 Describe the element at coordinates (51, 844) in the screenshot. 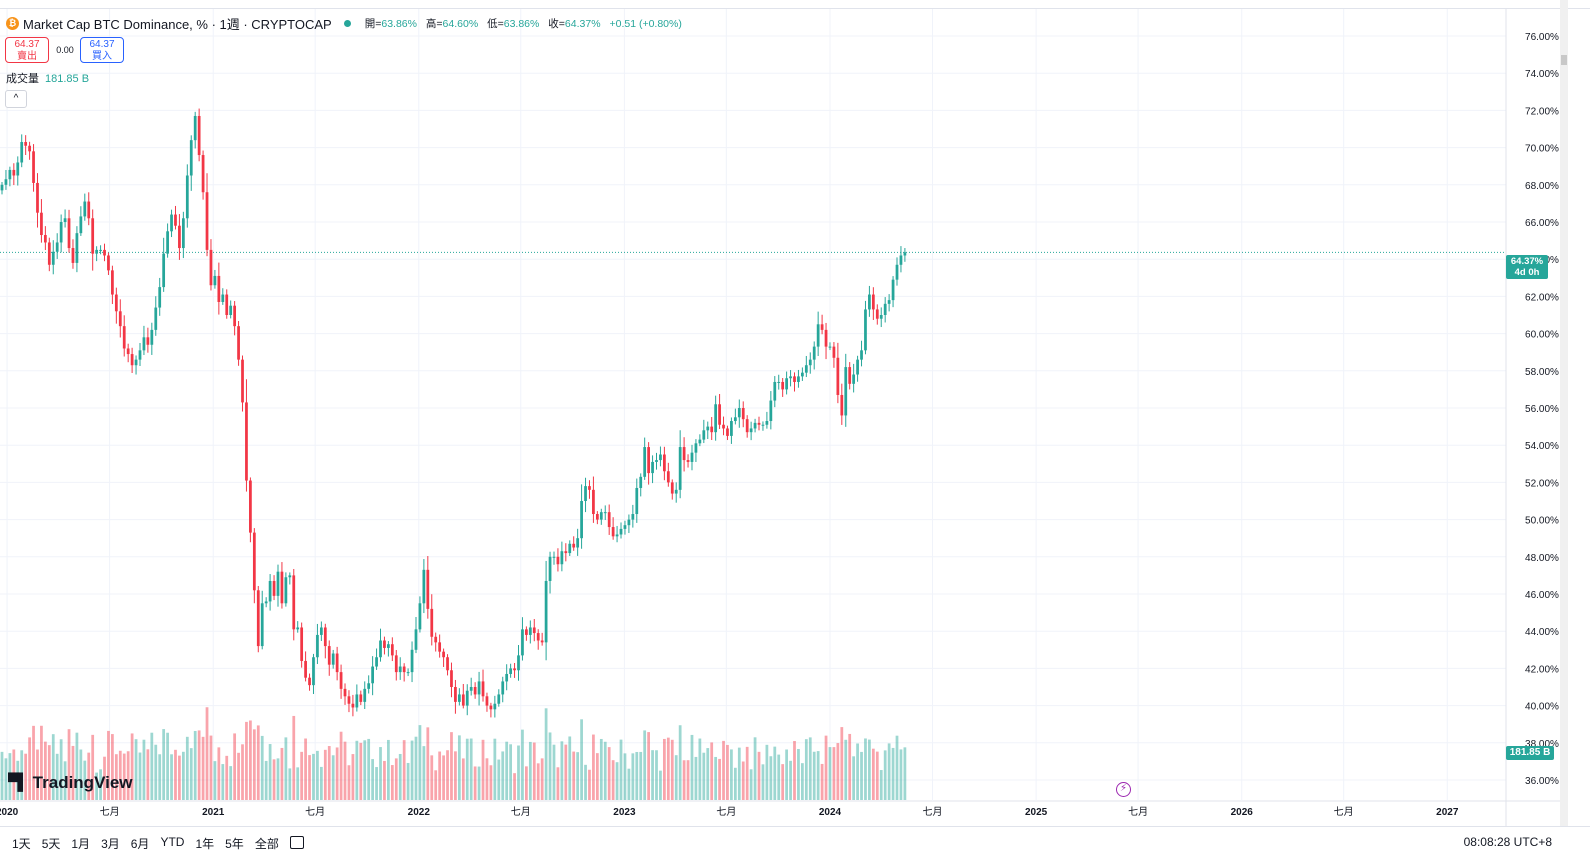

I see `range-button: 5天` at that location.